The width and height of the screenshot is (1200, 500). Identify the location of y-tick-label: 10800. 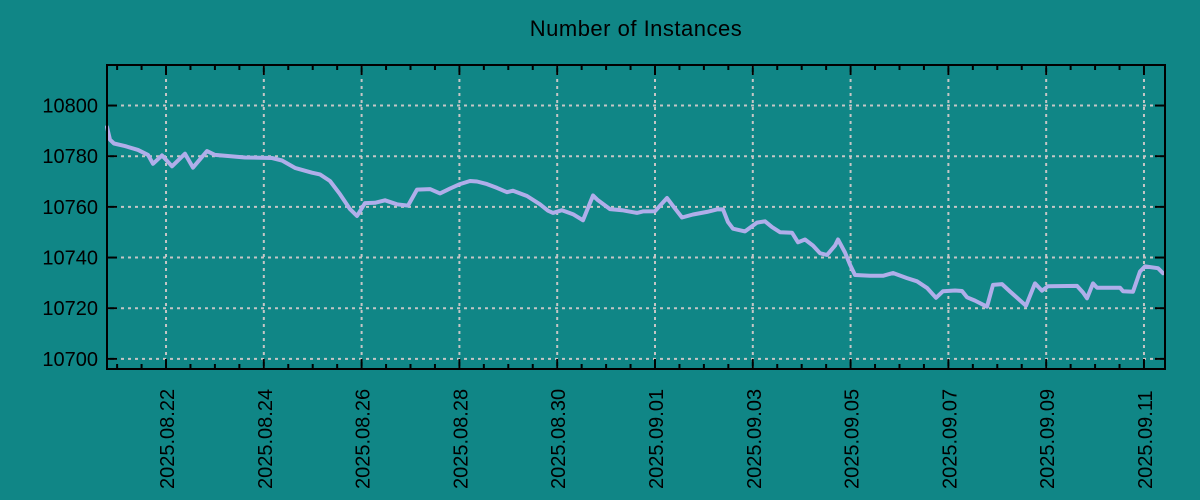
(70, 107).